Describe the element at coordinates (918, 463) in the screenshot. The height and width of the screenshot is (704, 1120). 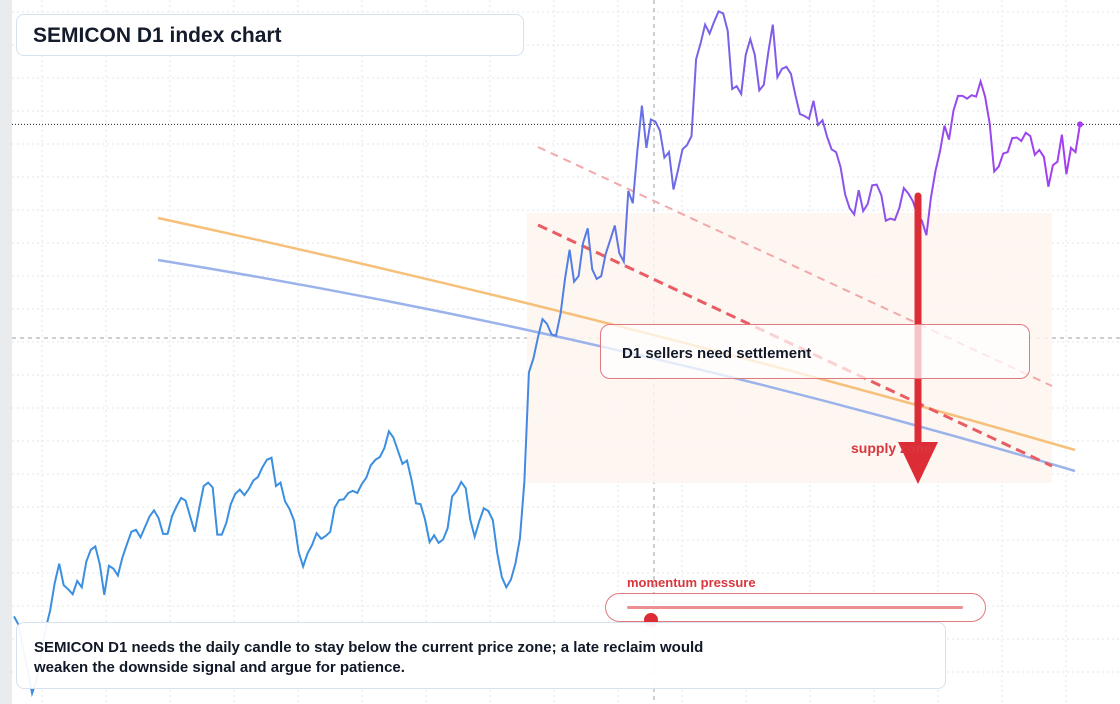
I see `arrow-head` at that location.